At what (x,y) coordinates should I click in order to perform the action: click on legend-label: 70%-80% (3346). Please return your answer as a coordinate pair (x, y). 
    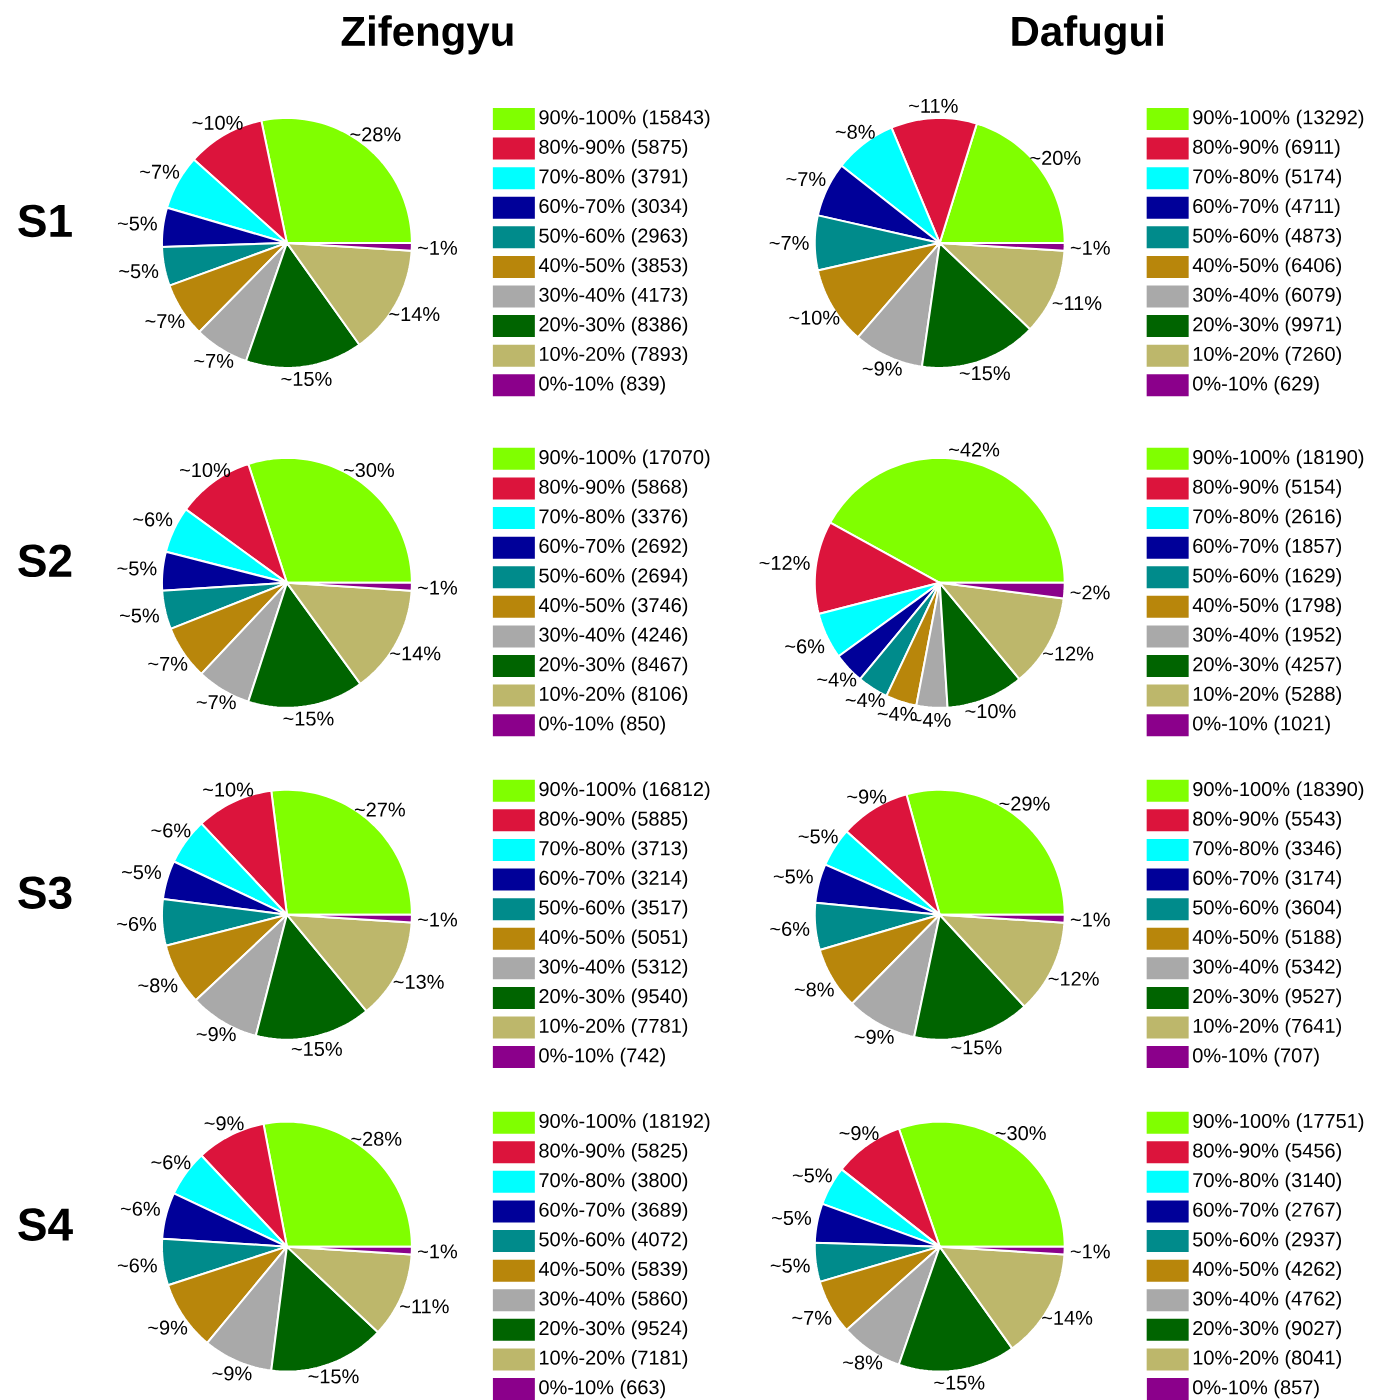
    Looking at the image, I should click on (1267, 850).